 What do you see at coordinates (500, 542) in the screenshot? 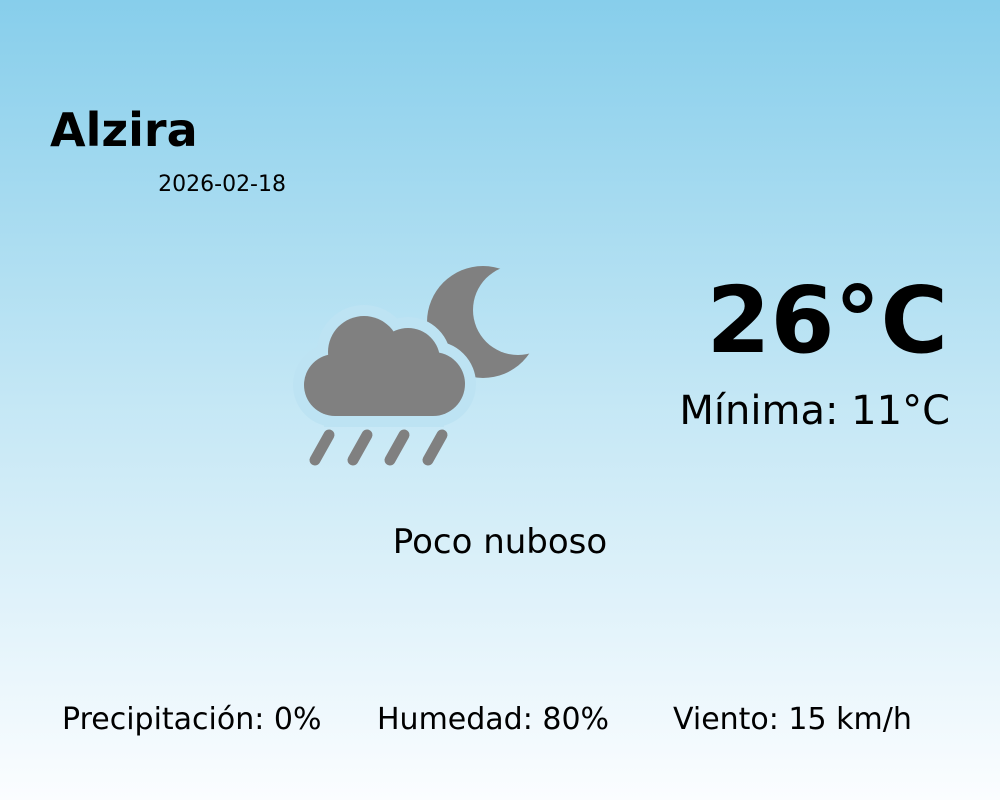
I see `weather-description: Poco nuboso` at bounding box center [500, 542].